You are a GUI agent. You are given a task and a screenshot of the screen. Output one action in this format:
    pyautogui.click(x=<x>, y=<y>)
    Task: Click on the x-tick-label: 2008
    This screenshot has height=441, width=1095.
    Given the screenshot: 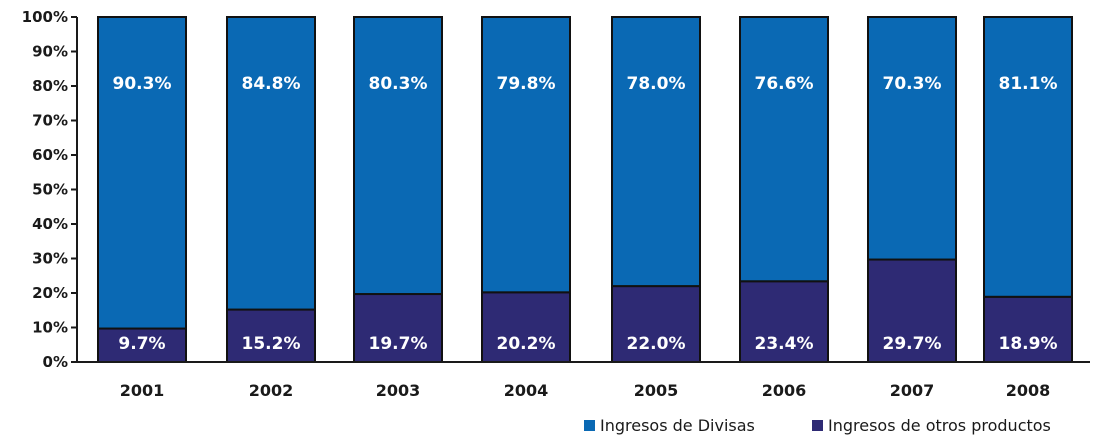 What is the action you would take?
    pyautogui.click(x=1028, y=390)
    